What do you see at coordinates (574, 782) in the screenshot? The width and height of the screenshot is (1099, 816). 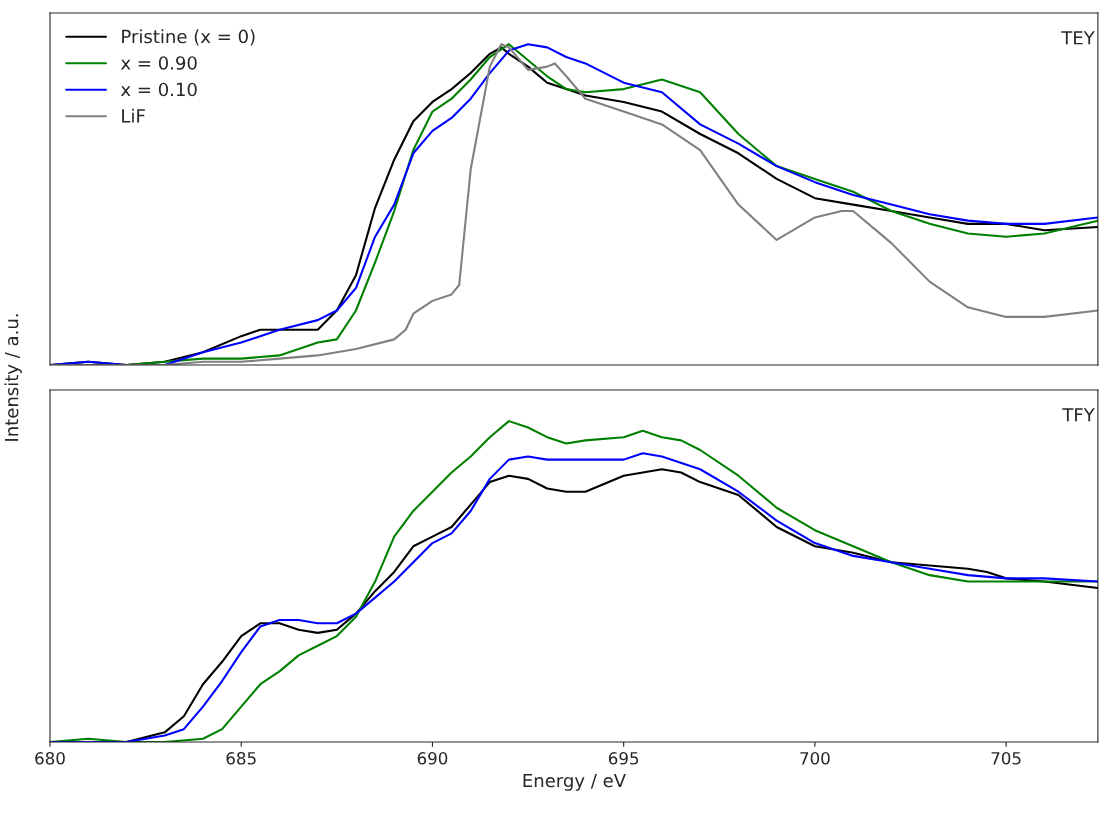 I see `x-axis-title: Energy / eV` at bounding box center [574, 782].